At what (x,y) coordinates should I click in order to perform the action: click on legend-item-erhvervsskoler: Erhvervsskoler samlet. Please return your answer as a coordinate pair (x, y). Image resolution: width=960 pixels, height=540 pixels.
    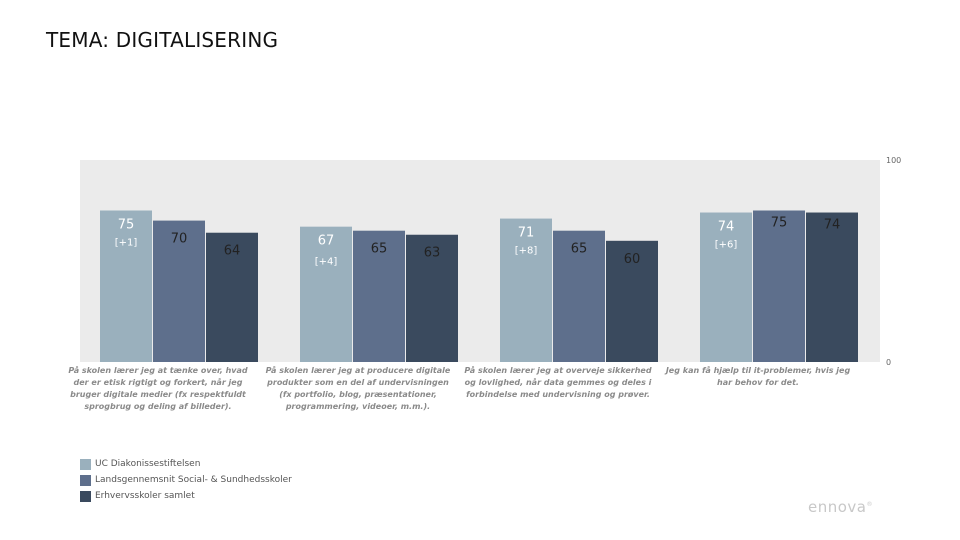
    Looking at the image, I should click on (186, 496).